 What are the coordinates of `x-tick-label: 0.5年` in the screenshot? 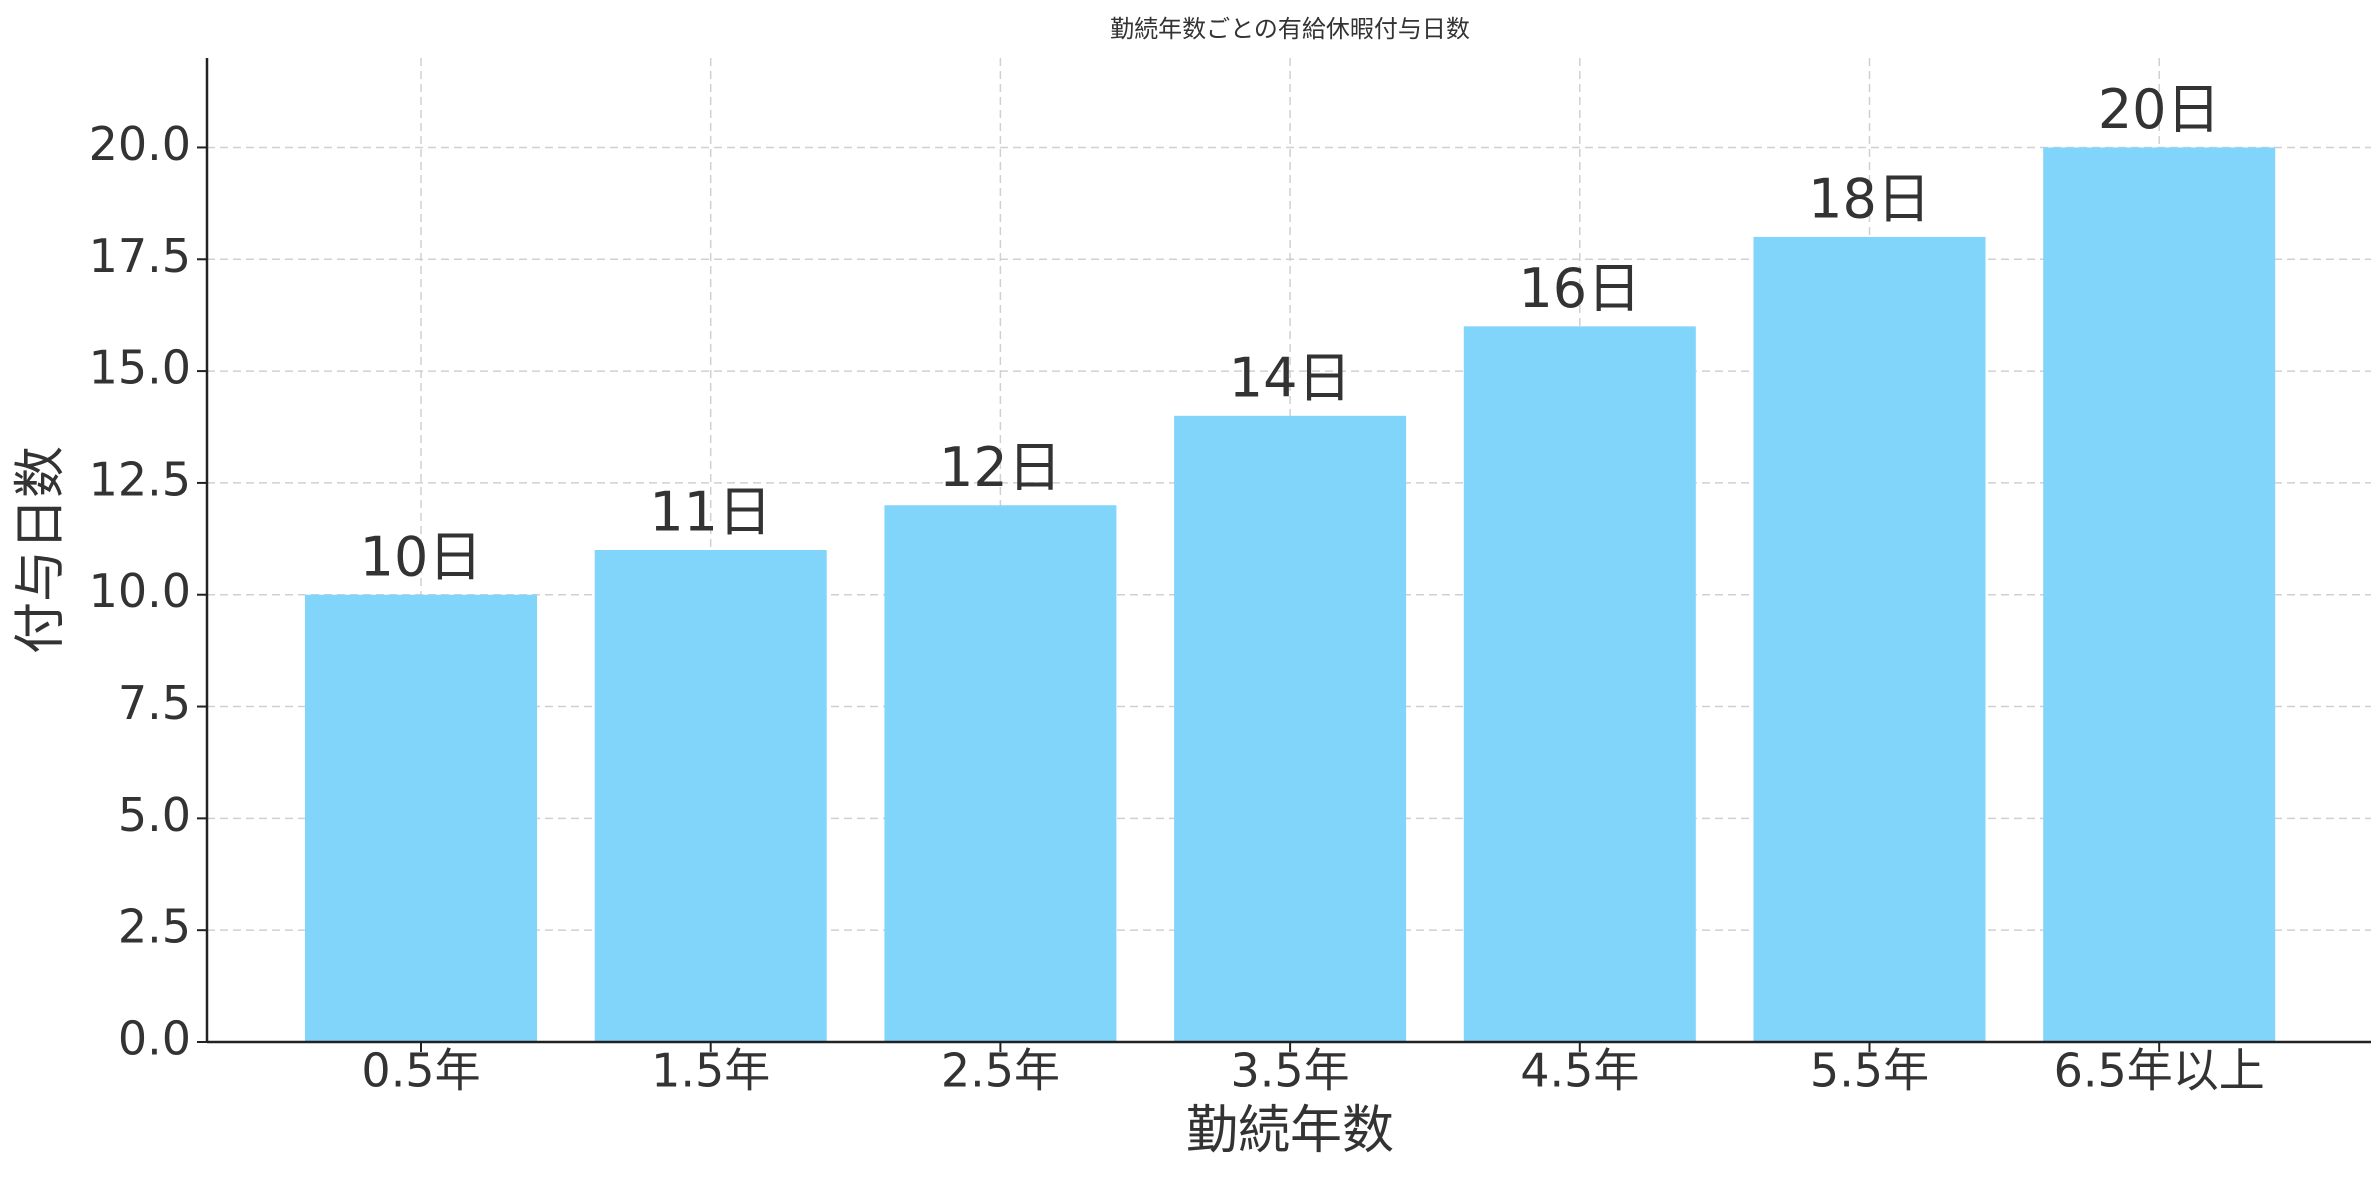 It's located at (420, 1071).